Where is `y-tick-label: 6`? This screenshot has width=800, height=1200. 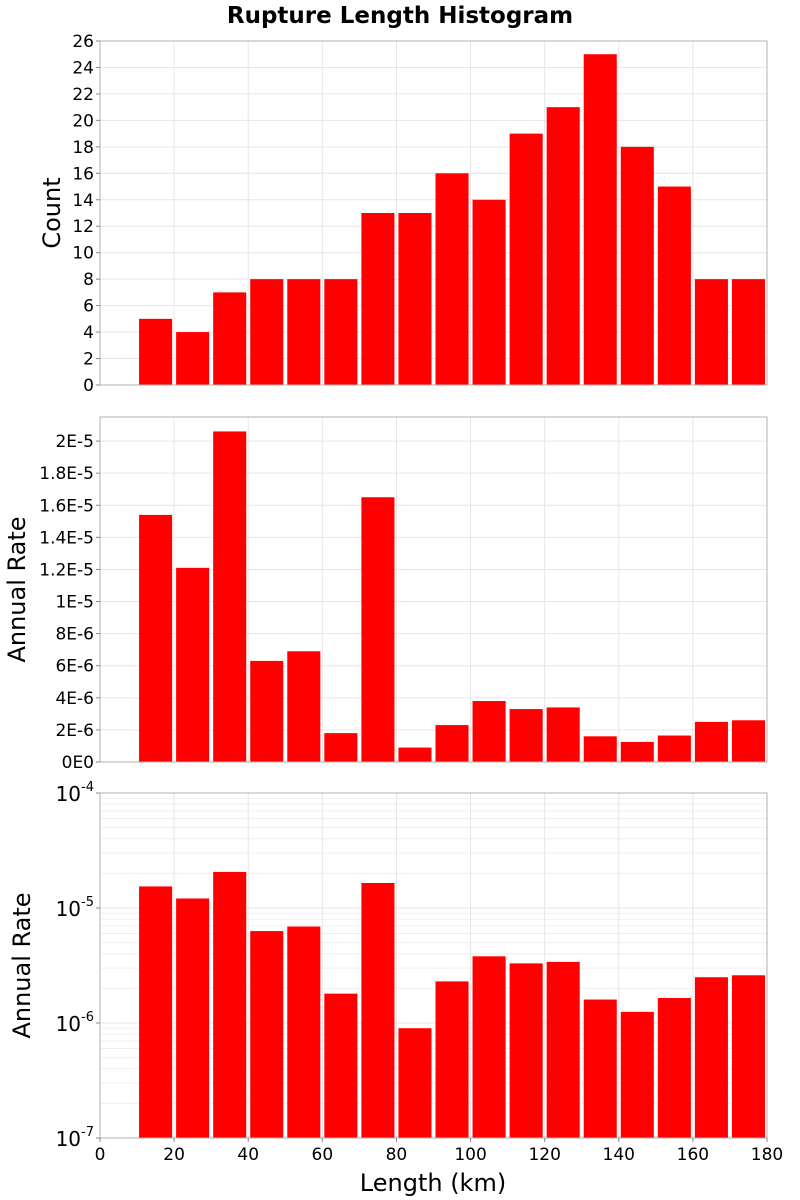
y-tick-label: 6 is located at coordinates (88, 307).